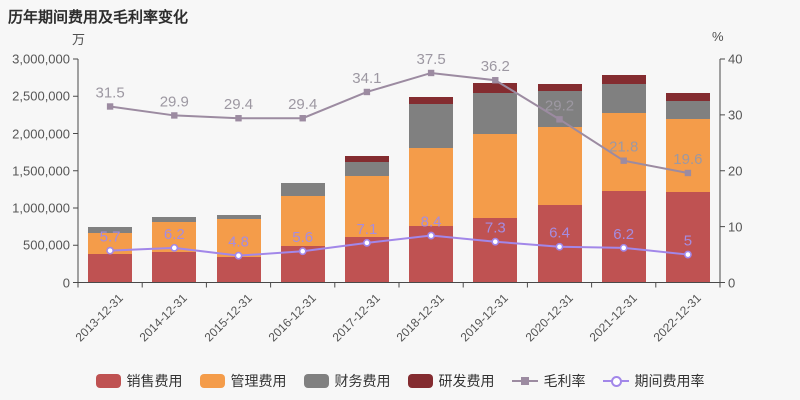 The width and height of the screenshot is (800, 400). What do you see at coordinates (292, 318) in the screenshot?
I see `x-tick-label: 2016-12-31` at bounding box center [292, 318].